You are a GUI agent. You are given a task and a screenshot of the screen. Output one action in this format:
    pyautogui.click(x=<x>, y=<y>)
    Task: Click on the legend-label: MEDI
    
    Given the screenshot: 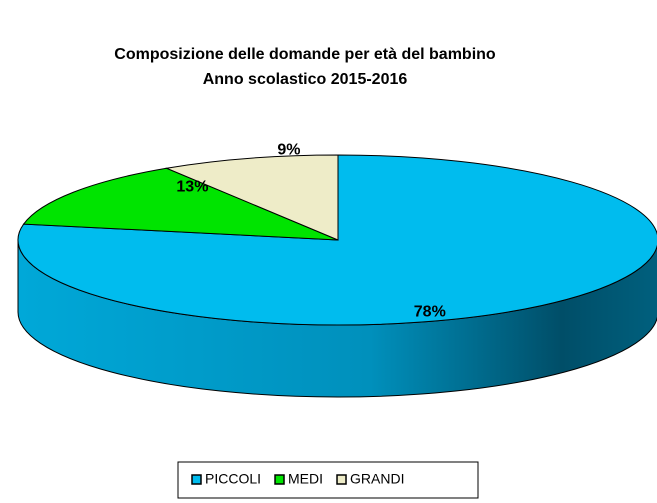 What is the action you would take?
    pyautogui.click(x=305, y=479)
    